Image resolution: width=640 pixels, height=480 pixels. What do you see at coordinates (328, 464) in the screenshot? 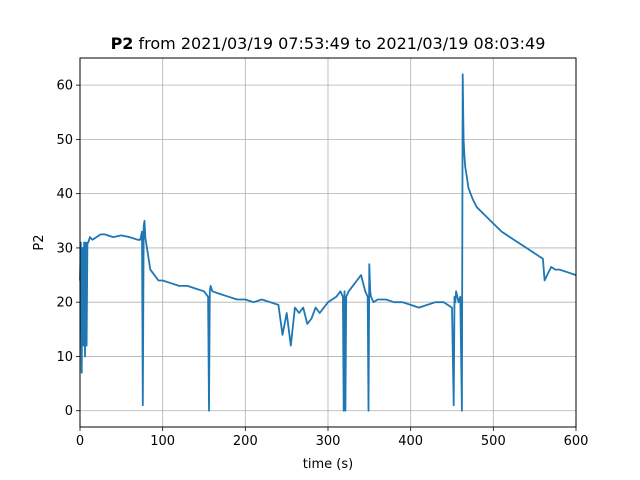
I see `x-axis-label: time (s)` at bounding box center [328, 464].